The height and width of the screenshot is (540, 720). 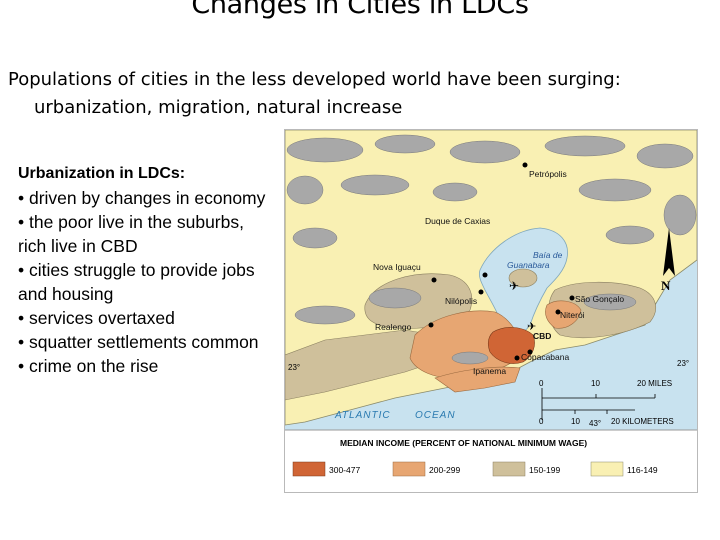 I want to click on zone-200-299-niteroi, so click(x=563, y=314).